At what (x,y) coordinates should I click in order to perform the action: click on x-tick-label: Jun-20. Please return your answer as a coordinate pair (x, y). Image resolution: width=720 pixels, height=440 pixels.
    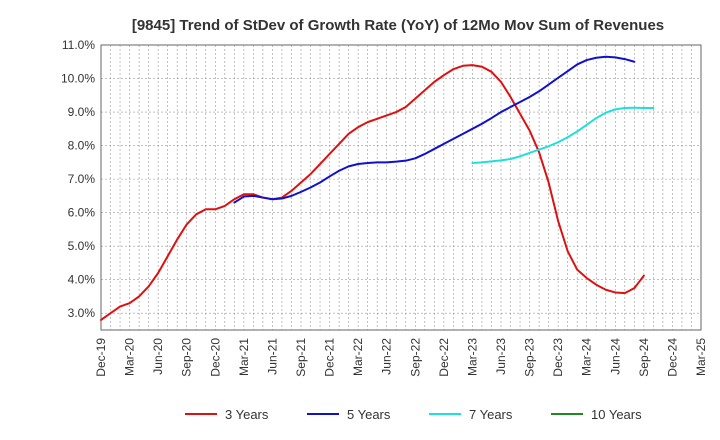
    Looking at the image, I should click on (158, 356).